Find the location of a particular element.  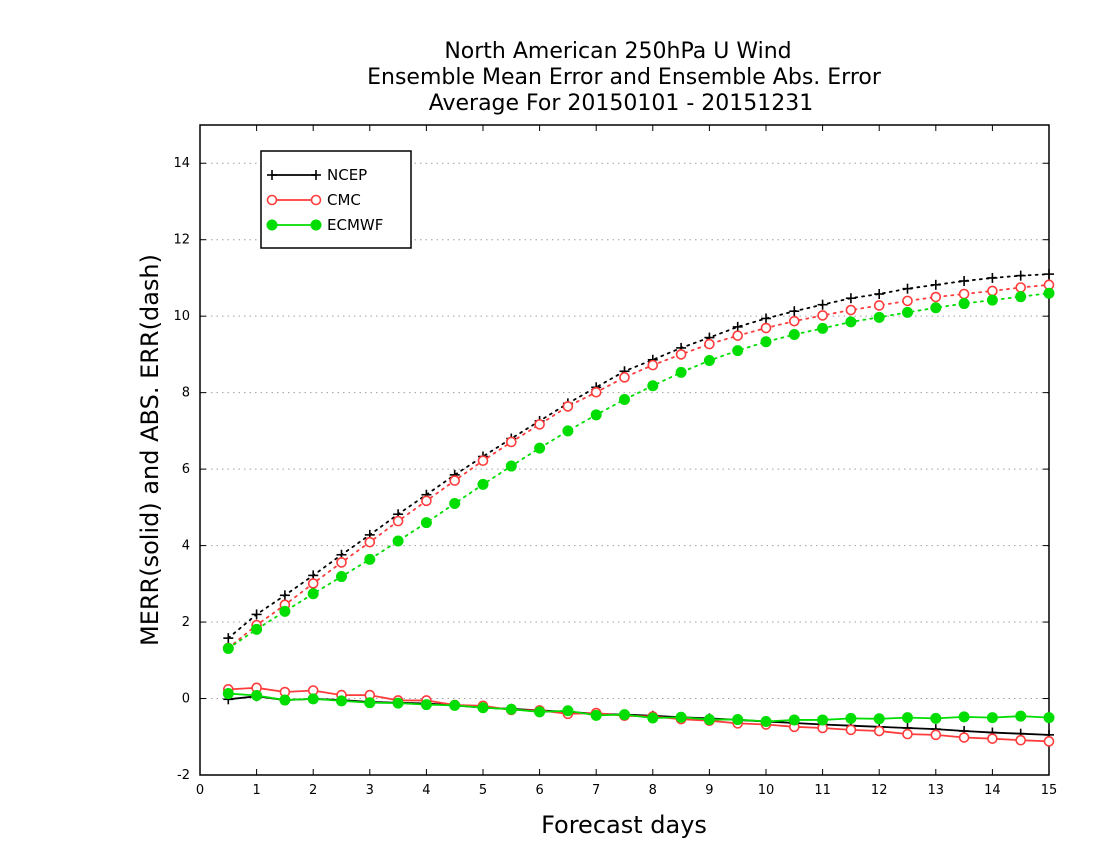

x-tick-label-5: 5 is located at coordinates (483, 790).